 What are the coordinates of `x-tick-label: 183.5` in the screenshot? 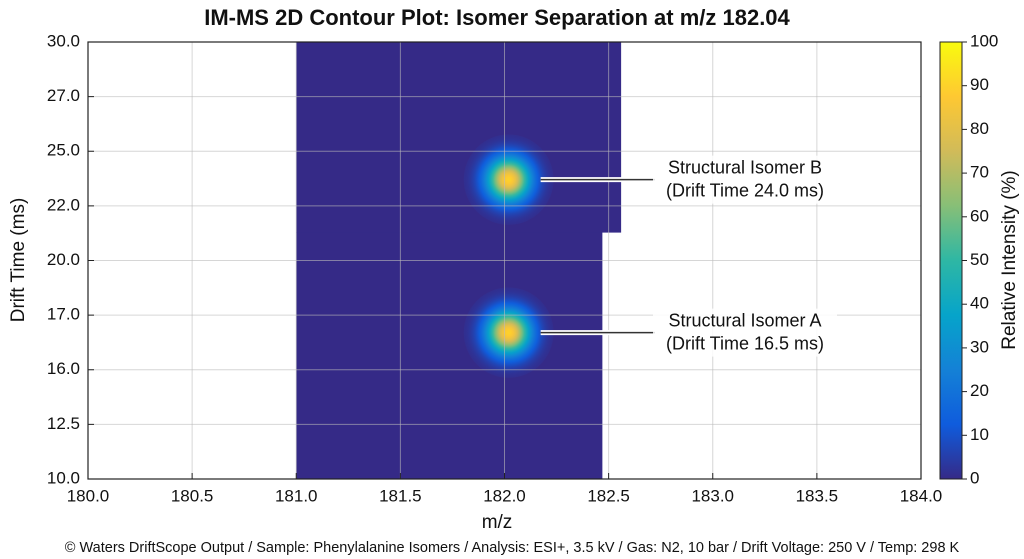 It's located at (817, 495).